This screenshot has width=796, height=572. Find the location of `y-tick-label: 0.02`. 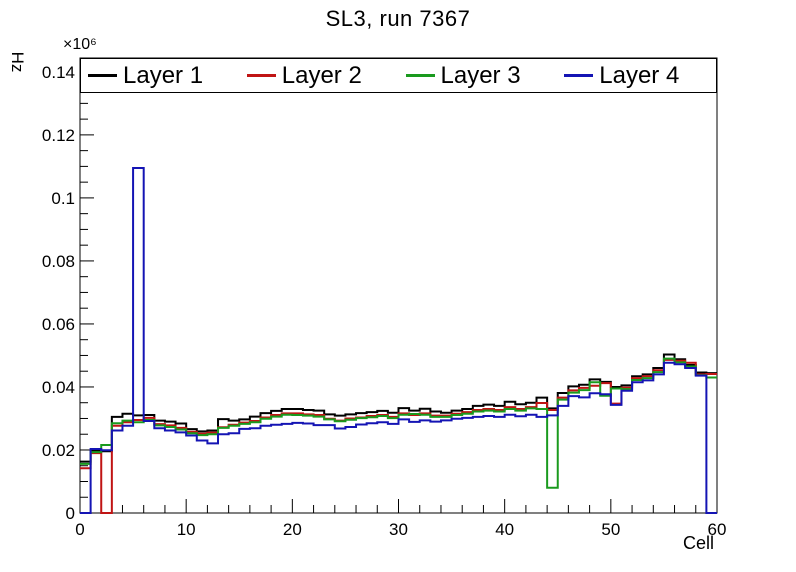

y-tick-label: 0.02 is located at coordinates (58, 450).